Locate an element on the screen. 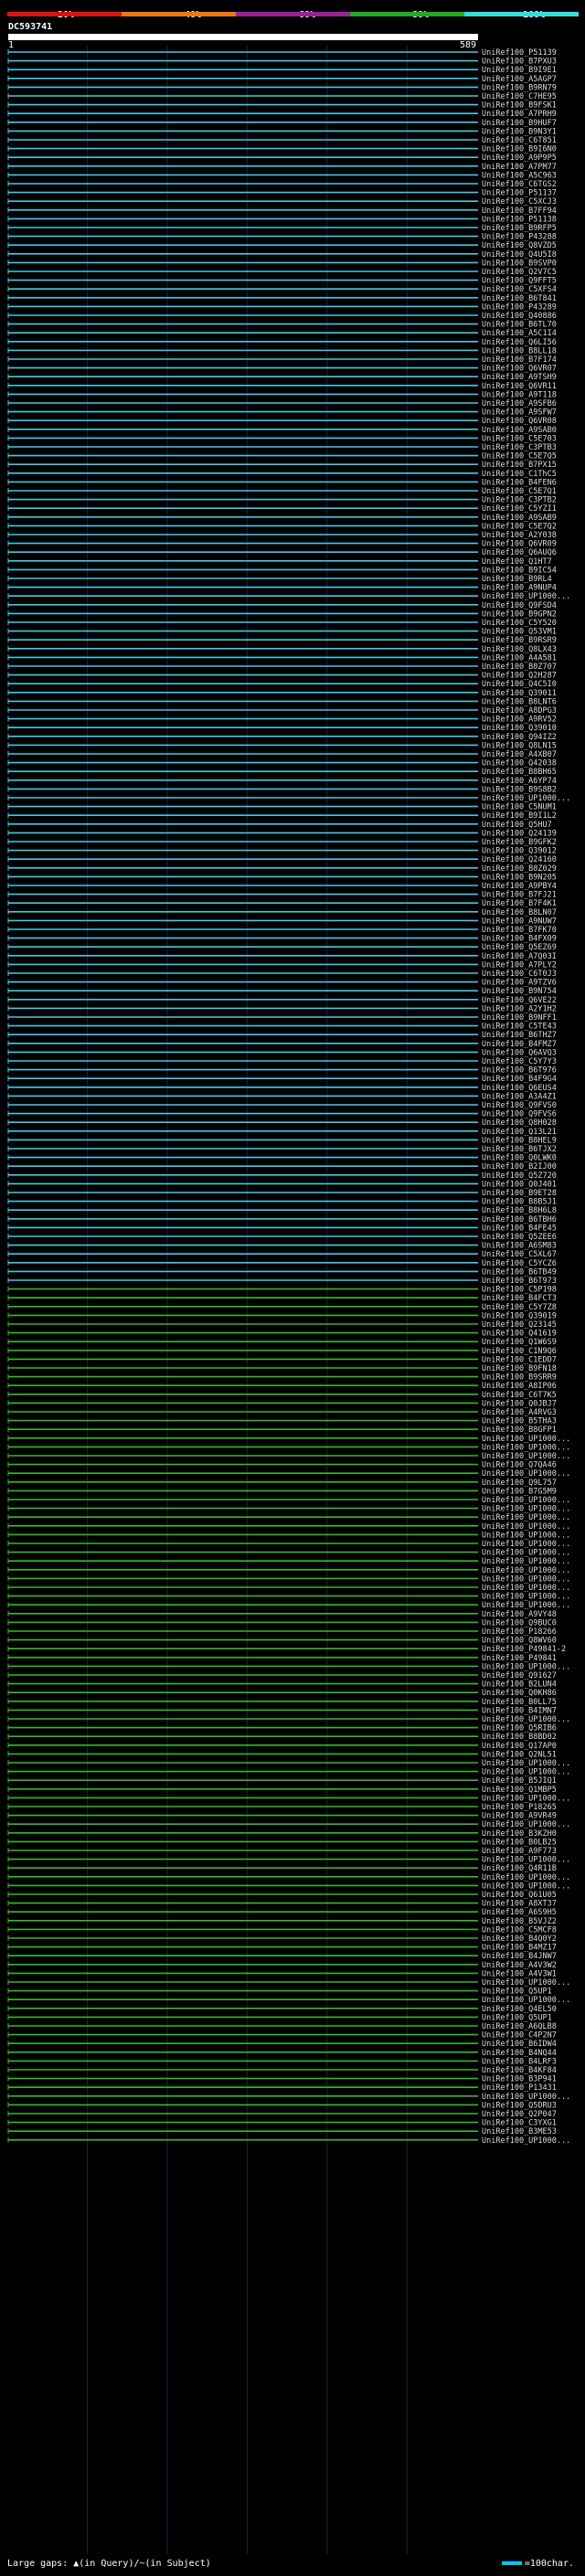 The width and height of the screenshot is (585, 2576). hit-label: UniRef100_B4FCT3 is located at coordinates (519, 1298).